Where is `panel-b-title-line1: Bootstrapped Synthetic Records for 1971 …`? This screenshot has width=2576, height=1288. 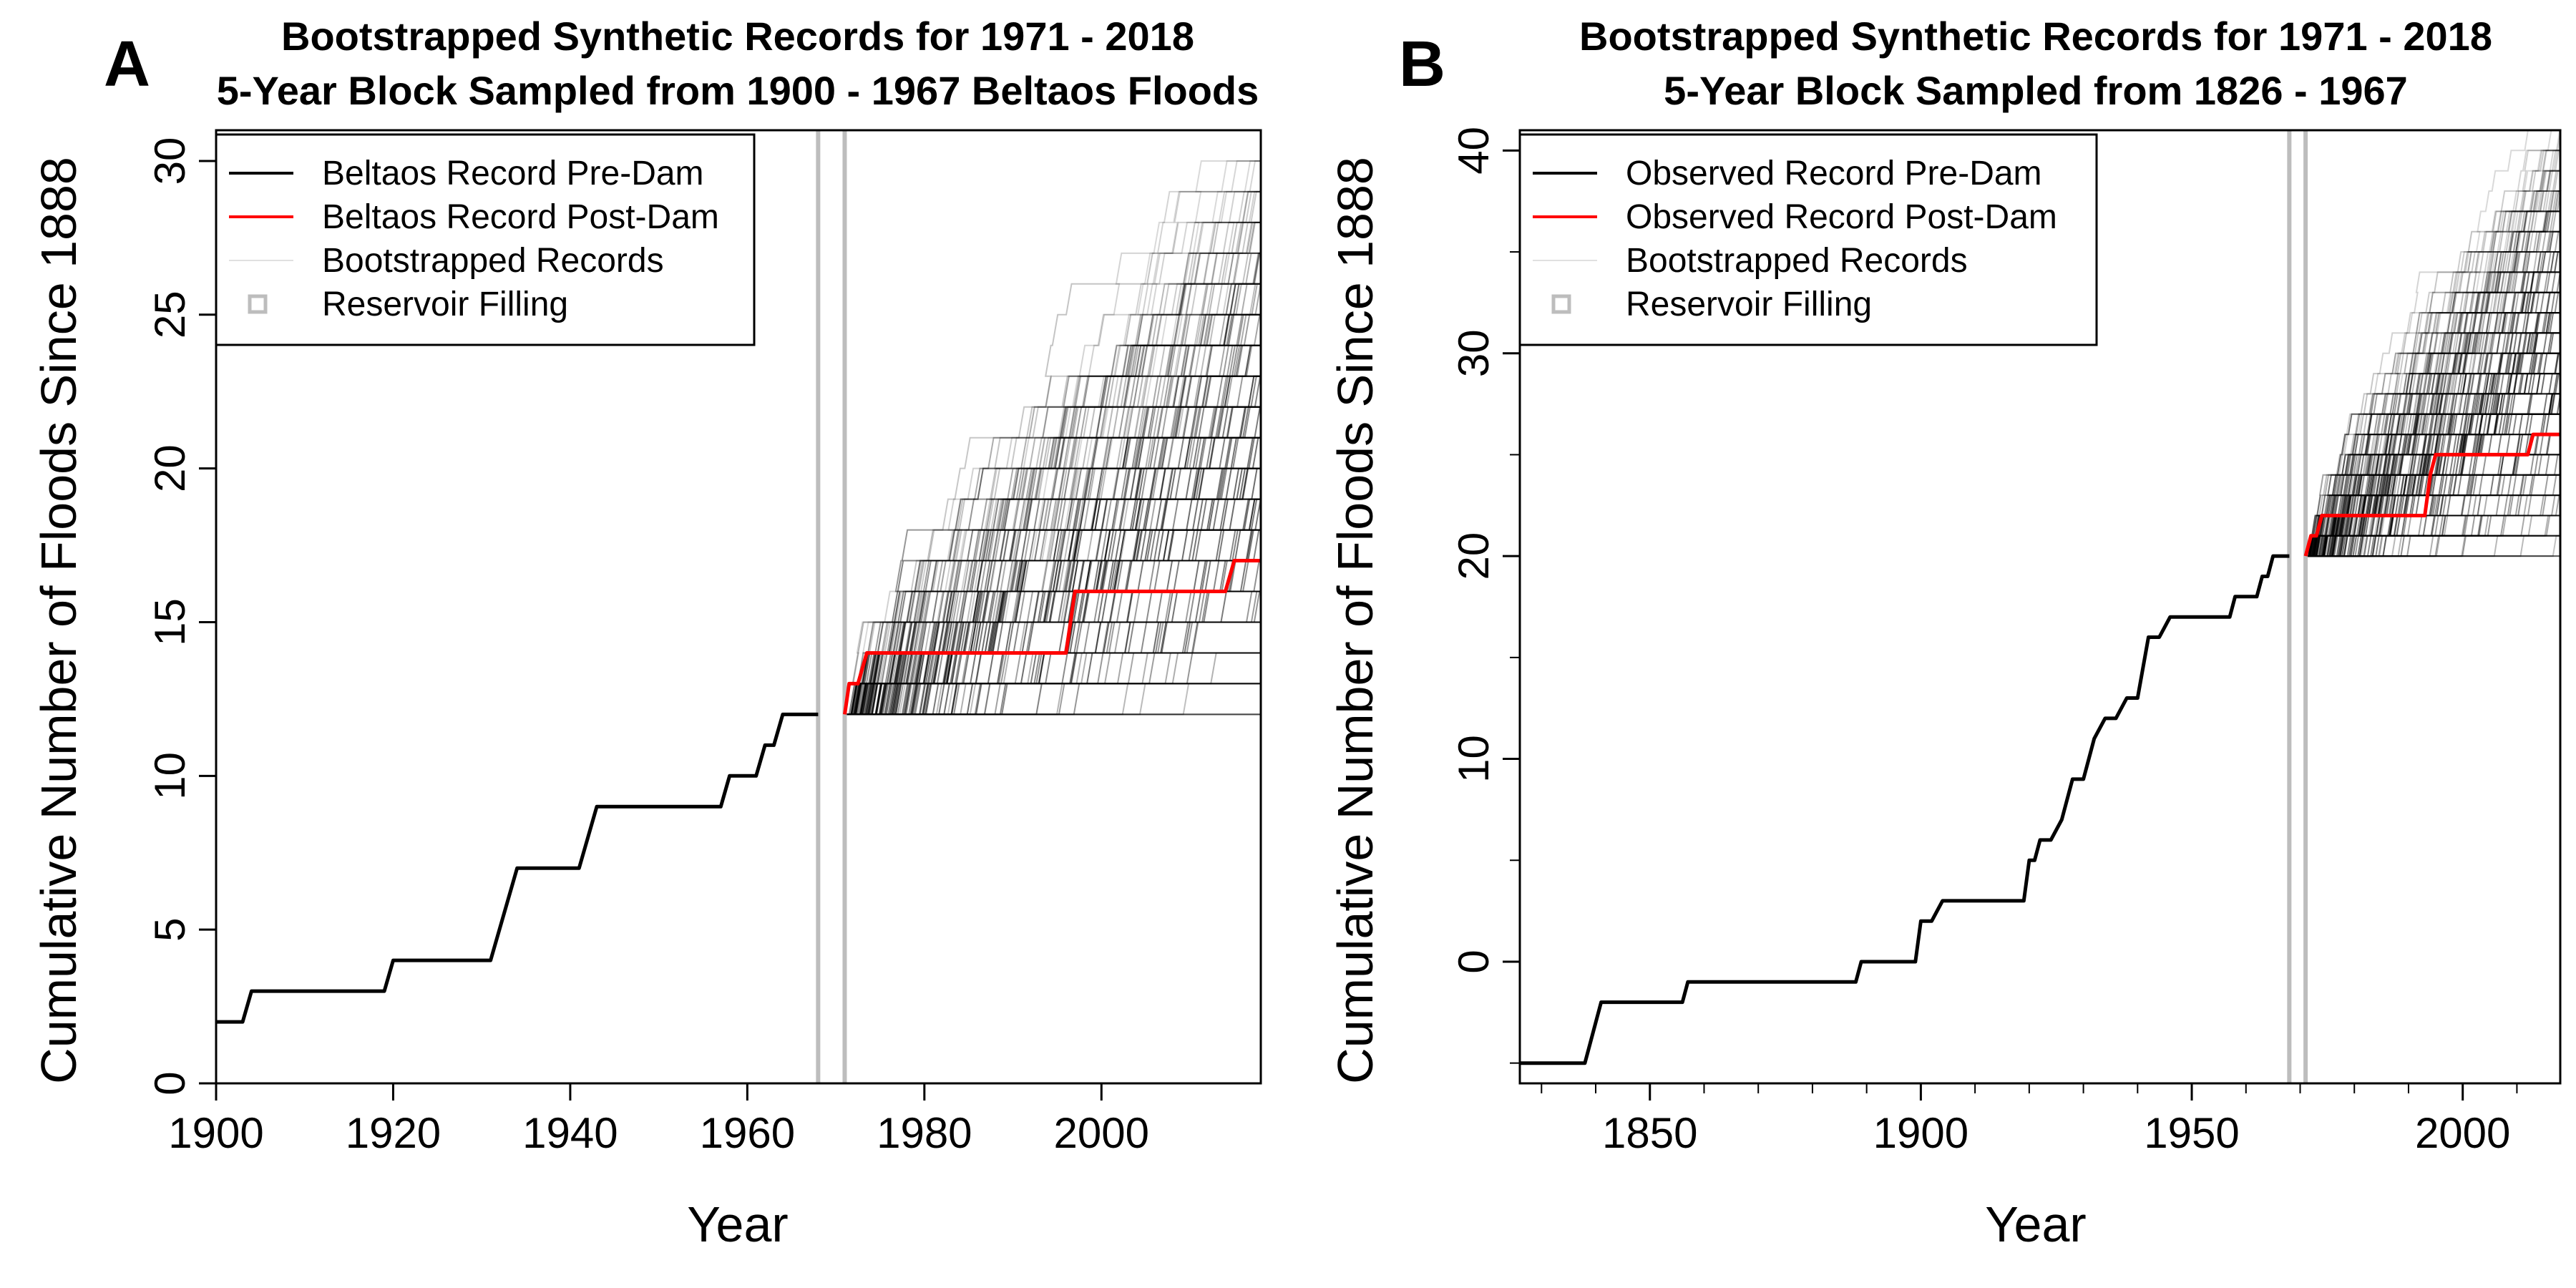 panel-b-title-line1: Bootstrapped Synthetic Records for 1971 … is located at coordinates (2035, 36).